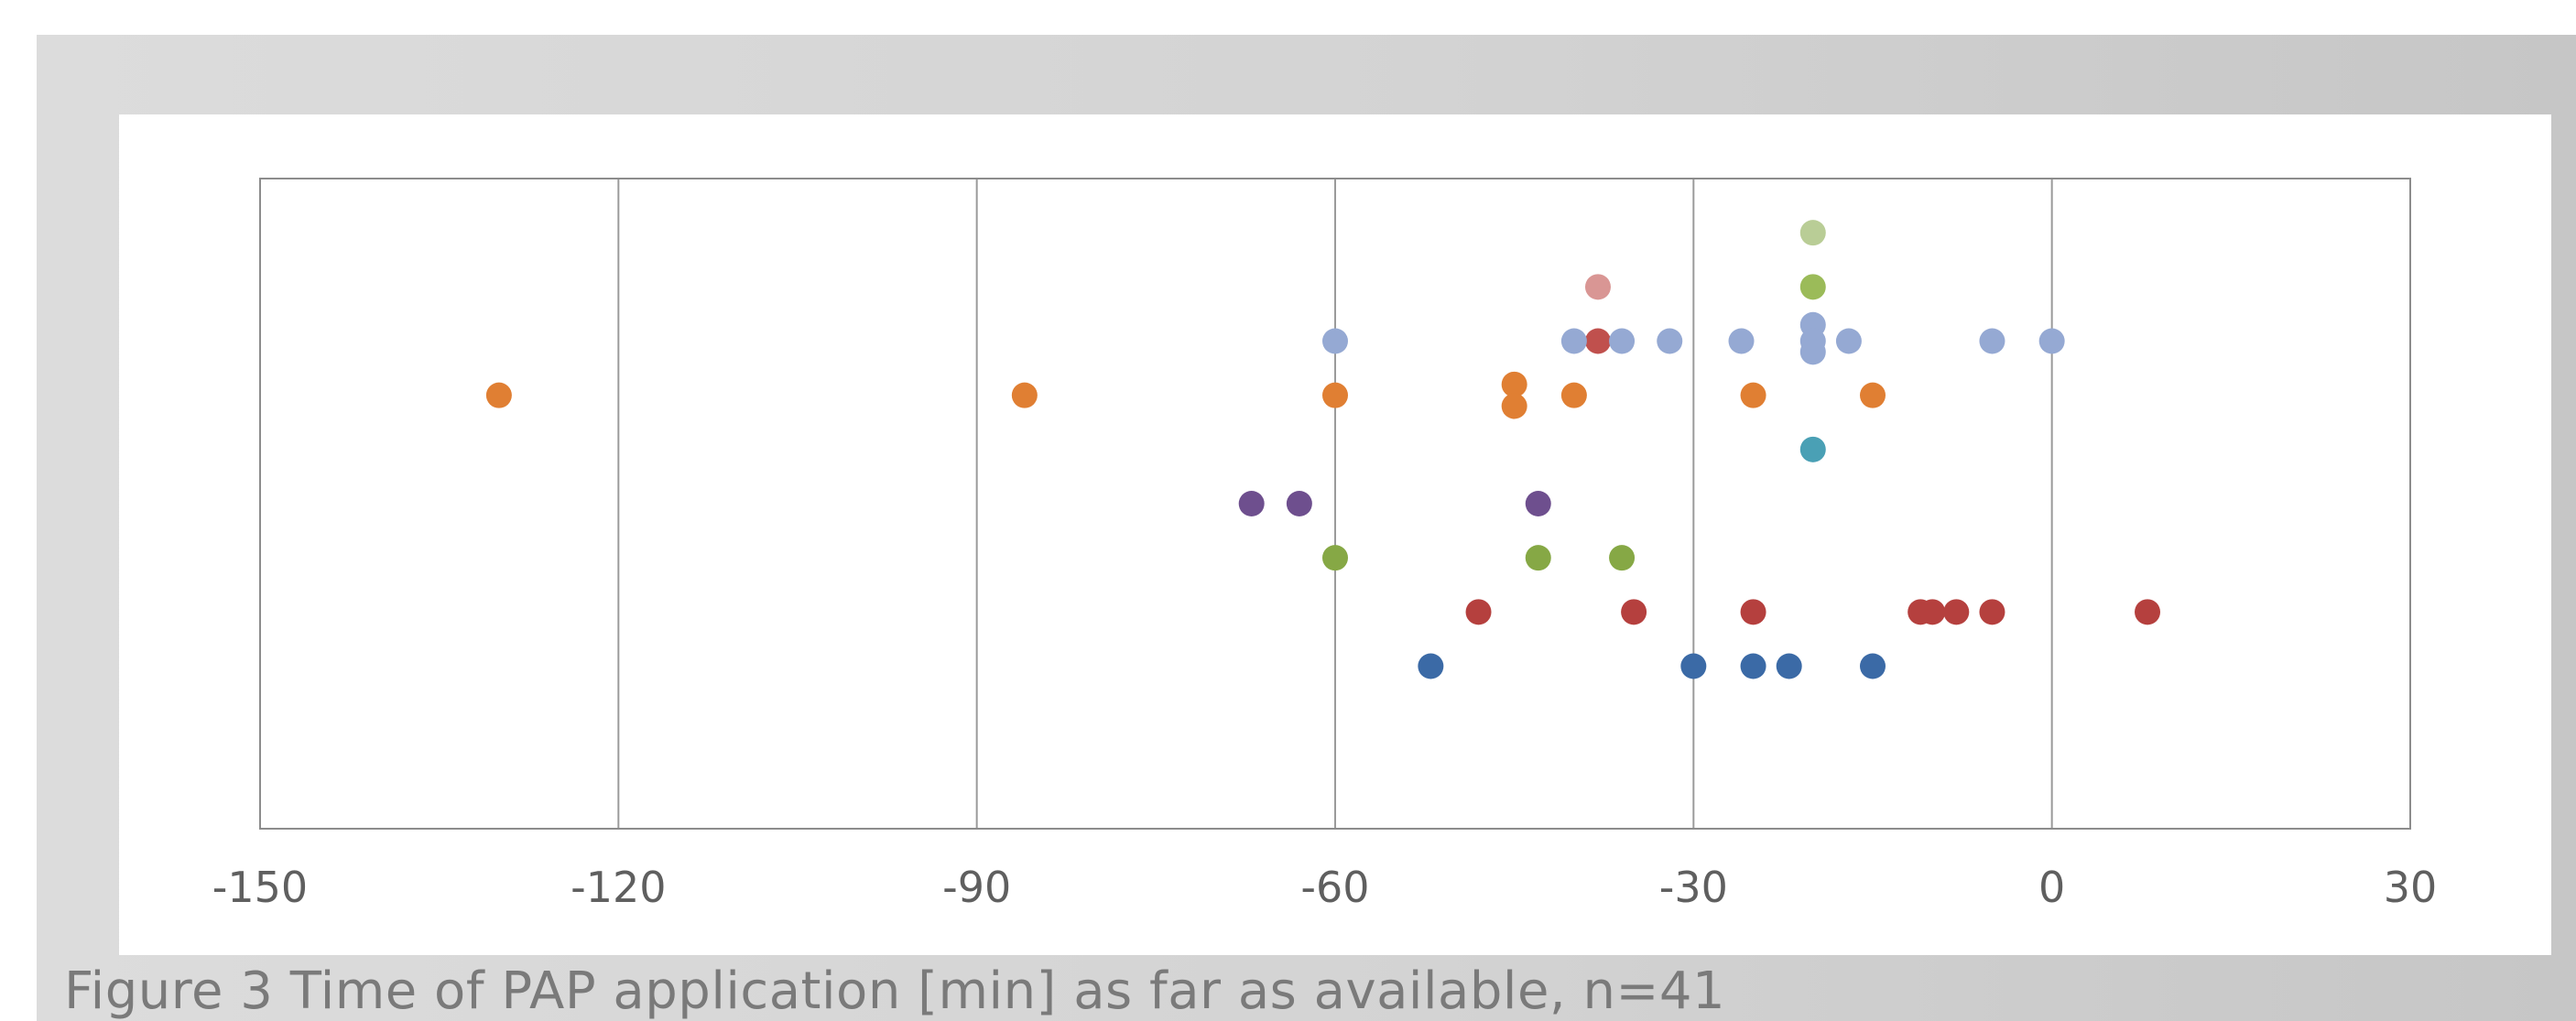  What do you see at coordinates (976, 887) in the screenshot?
I see `x-tick-label: -90` at bounding box center [976, 887].